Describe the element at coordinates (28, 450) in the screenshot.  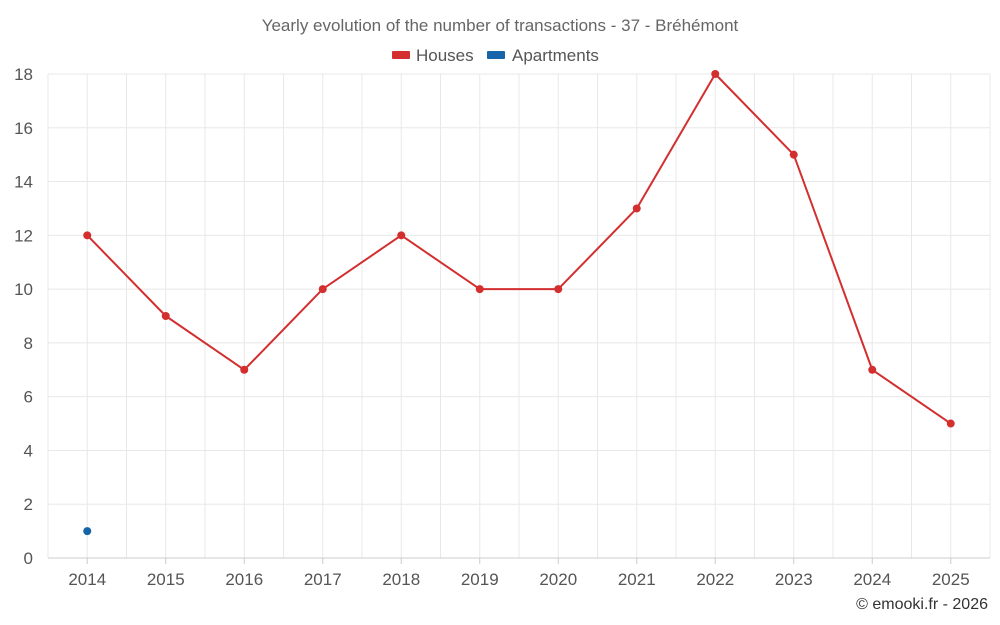
I see `y-tick-label: 4` at that location.